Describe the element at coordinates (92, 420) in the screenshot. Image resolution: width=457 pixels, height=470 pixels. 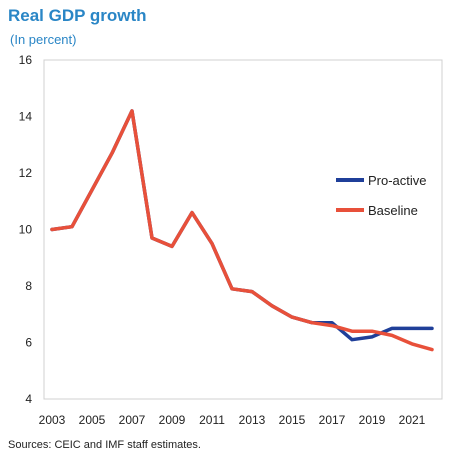
I see `x-tick-label: 2005` at that location.